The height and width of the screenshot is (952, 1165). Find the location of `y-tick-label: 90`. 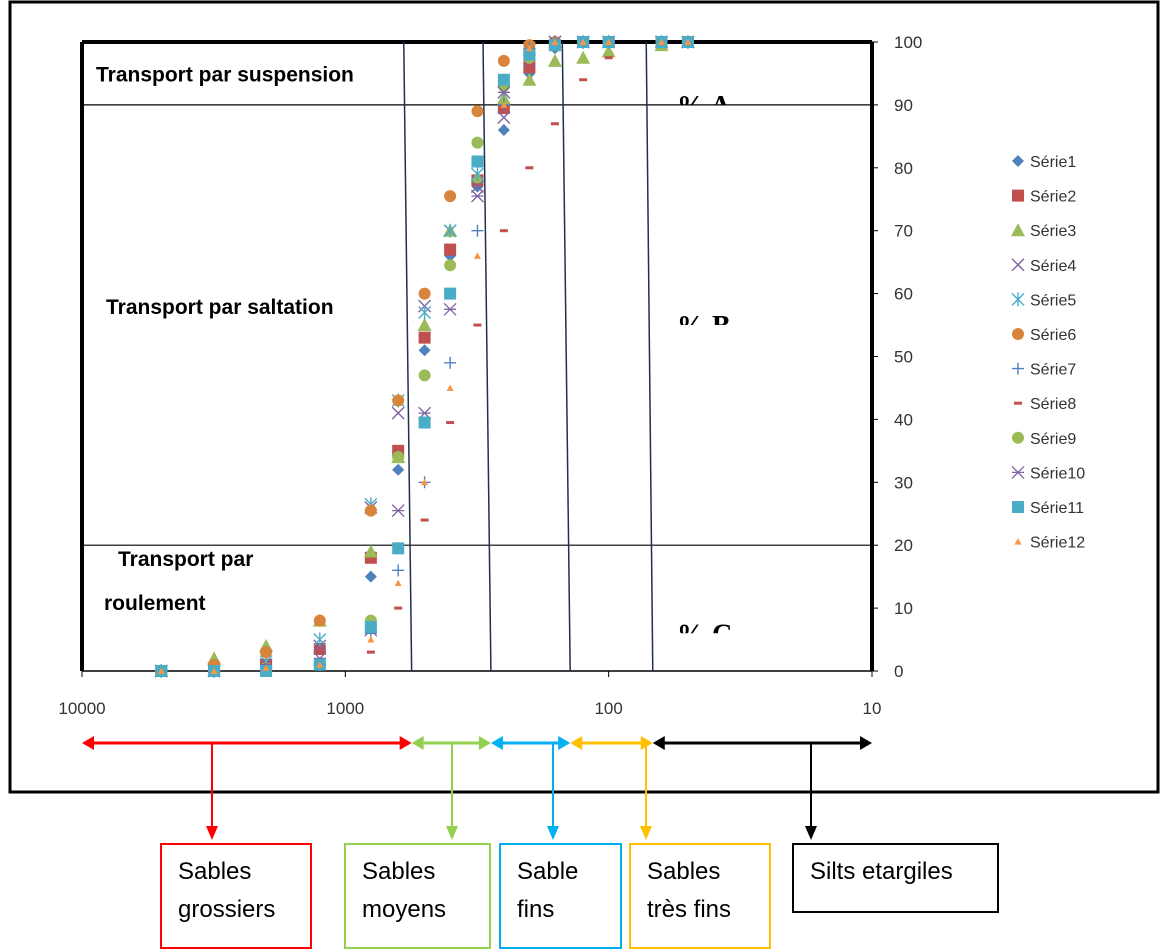

y-tick-label: 90 is located at coordinates (903, 105).